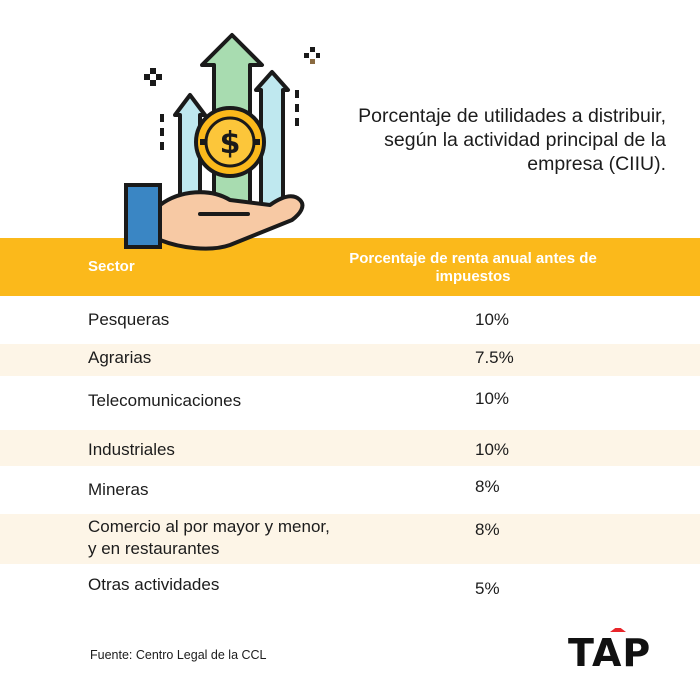 The height and width of the screenshot is (700, 700). I want to click on table-header-band, so click(350, 267).